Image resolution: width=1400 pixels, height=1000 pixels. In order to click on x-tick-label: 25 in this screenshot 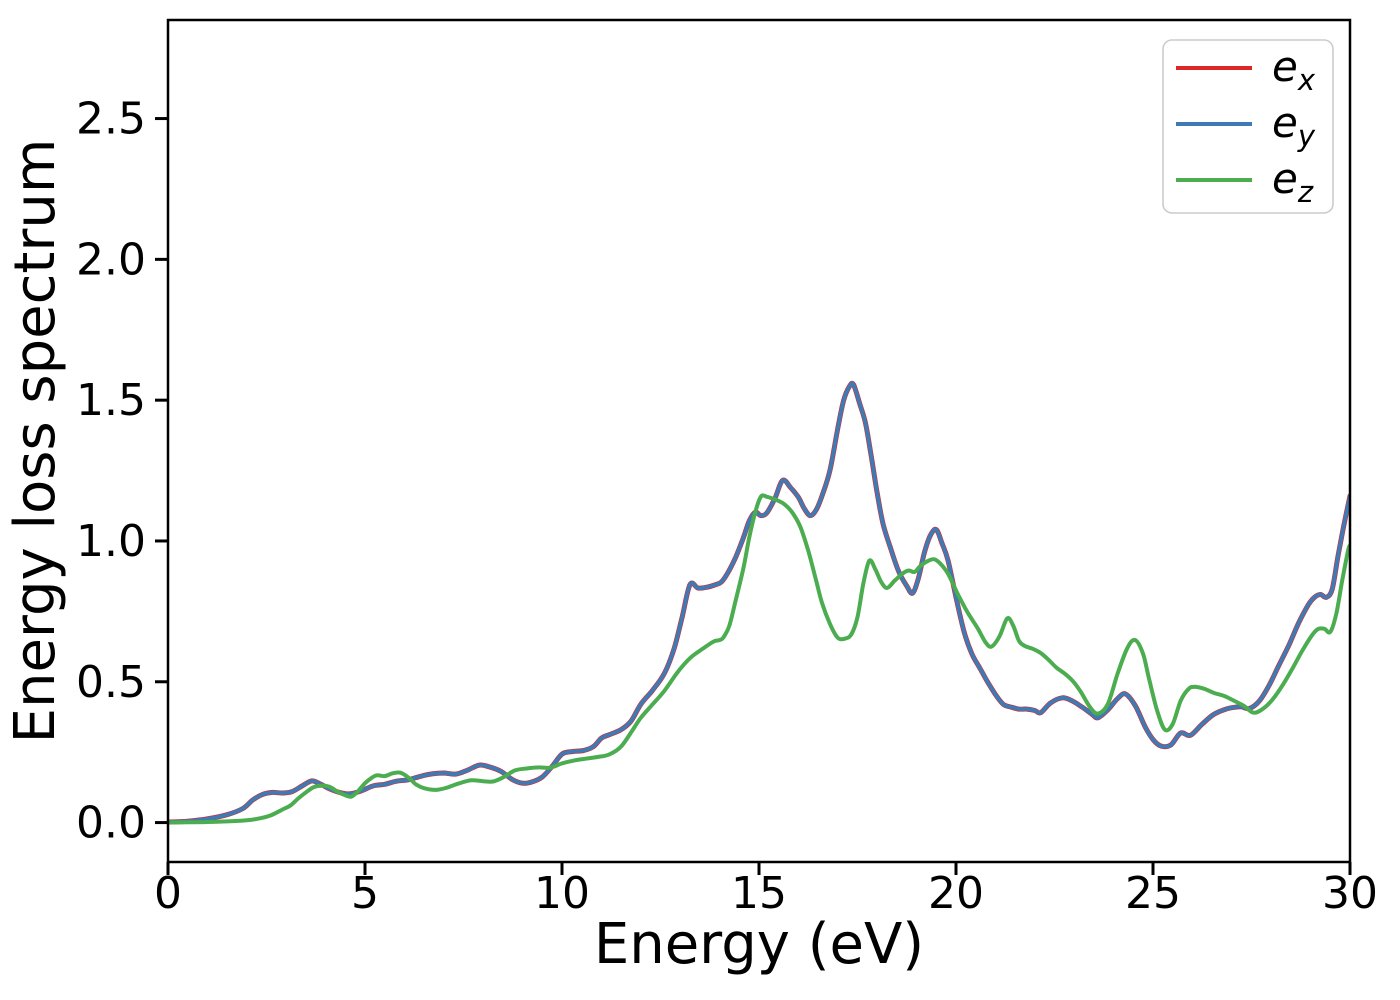, I will do `click(1153, 893)`.